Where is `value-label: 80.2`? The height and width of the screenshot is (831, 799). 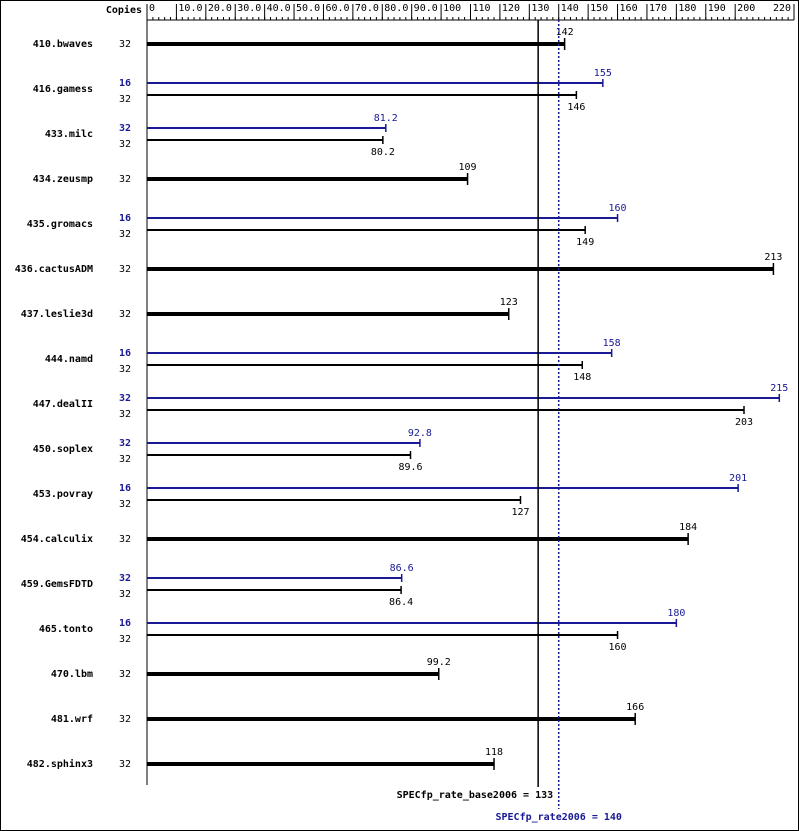 value-label: 80.2 is located at coordinates (383, 152).